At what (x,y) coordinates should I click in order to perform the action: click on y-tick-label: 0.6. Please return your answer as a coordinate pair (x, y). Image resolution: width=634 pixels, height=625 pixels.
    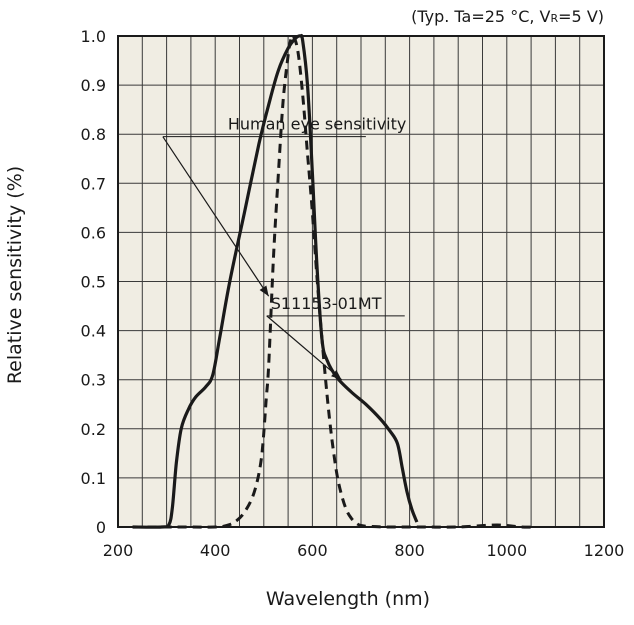
    Looking at the image, I should click on (93, 232).